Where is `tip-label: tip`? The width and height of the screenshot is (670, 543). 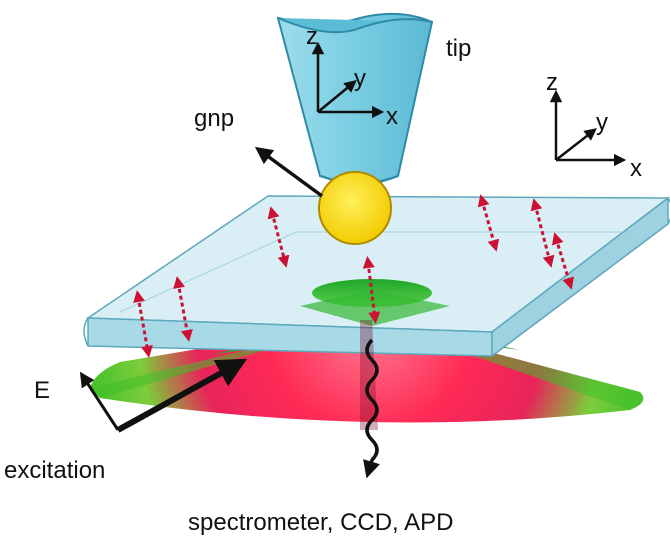
tip-label: tip is located at coordinates (458, 48).